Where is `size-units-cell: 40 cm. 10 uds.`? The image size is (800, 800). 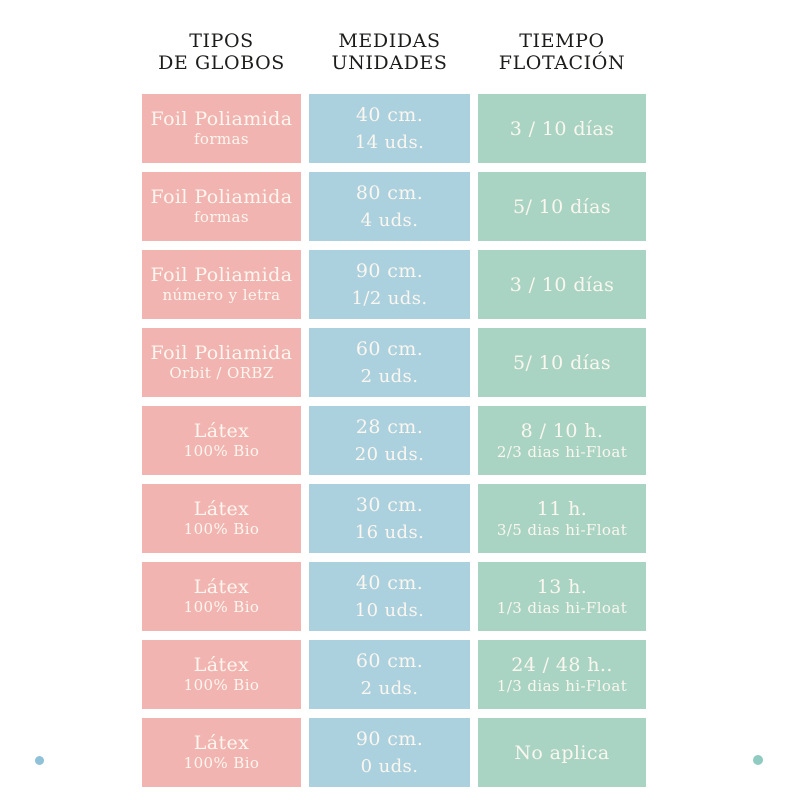
size-units-cell: 40 cm. 10 uds. is located at coordinates (389, 596).